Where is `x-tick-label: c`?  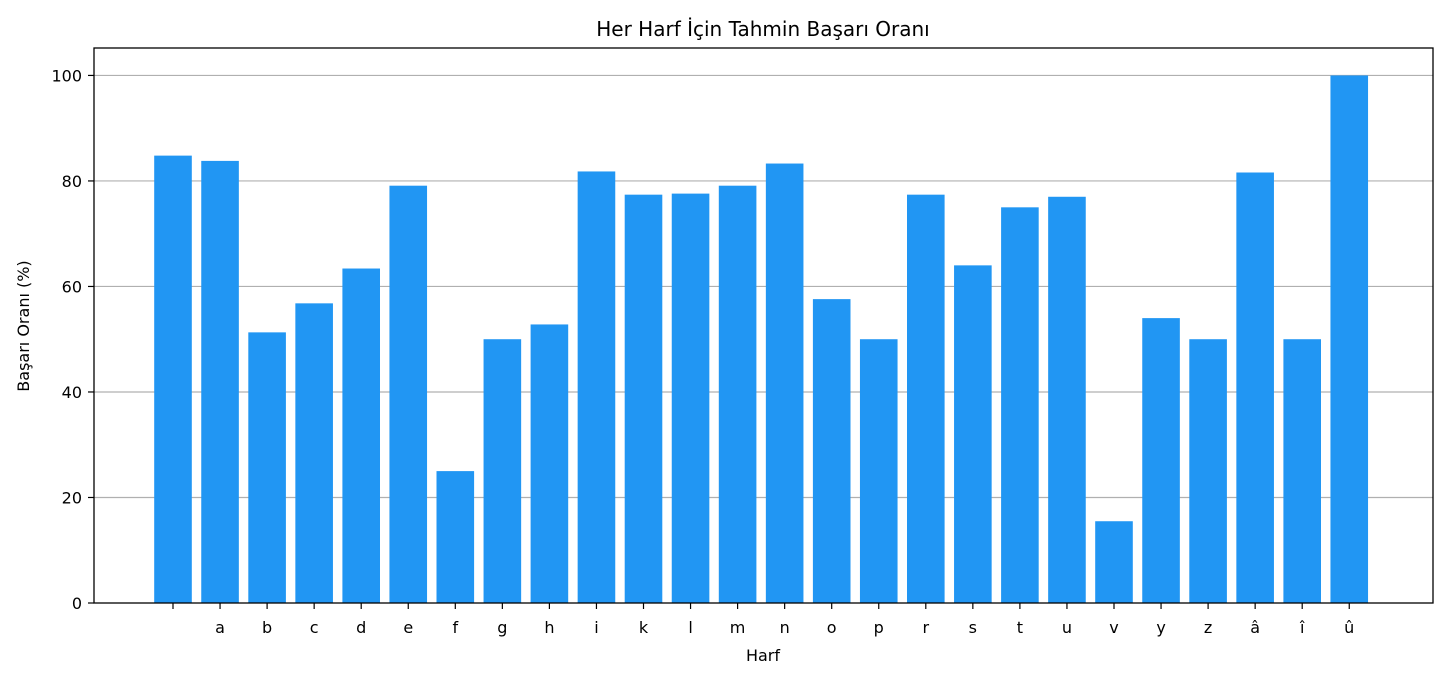 x-tick-label: c is located at coordinates (314, 627).